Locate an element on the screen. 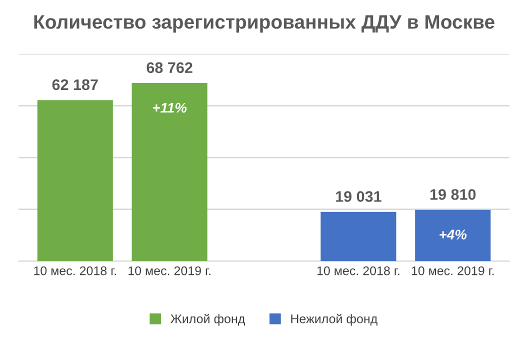 The height and width of the screenshot is (337, 528). annotation: +11% is located at coordinates (169, 107).